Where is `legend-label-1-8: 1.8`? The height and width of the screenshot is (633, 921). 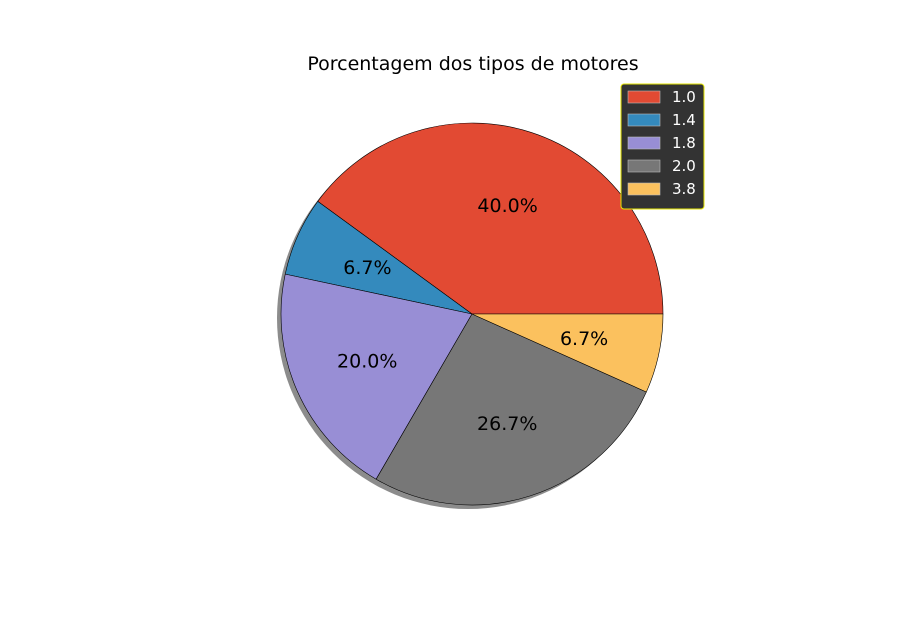 legend-label-1-8: 1.8 is located at coordinates (684, 143).